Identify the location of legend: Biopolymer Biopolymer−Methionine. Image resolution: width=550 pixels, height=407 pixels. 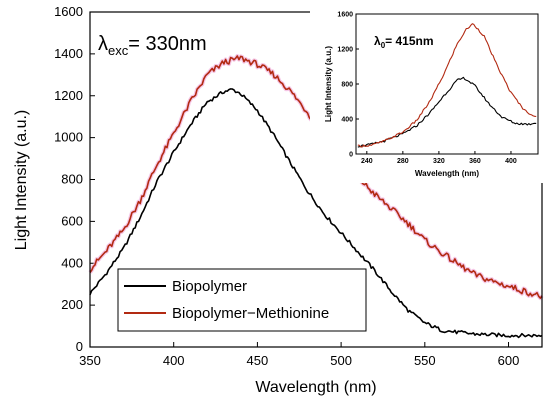
(242, 300).